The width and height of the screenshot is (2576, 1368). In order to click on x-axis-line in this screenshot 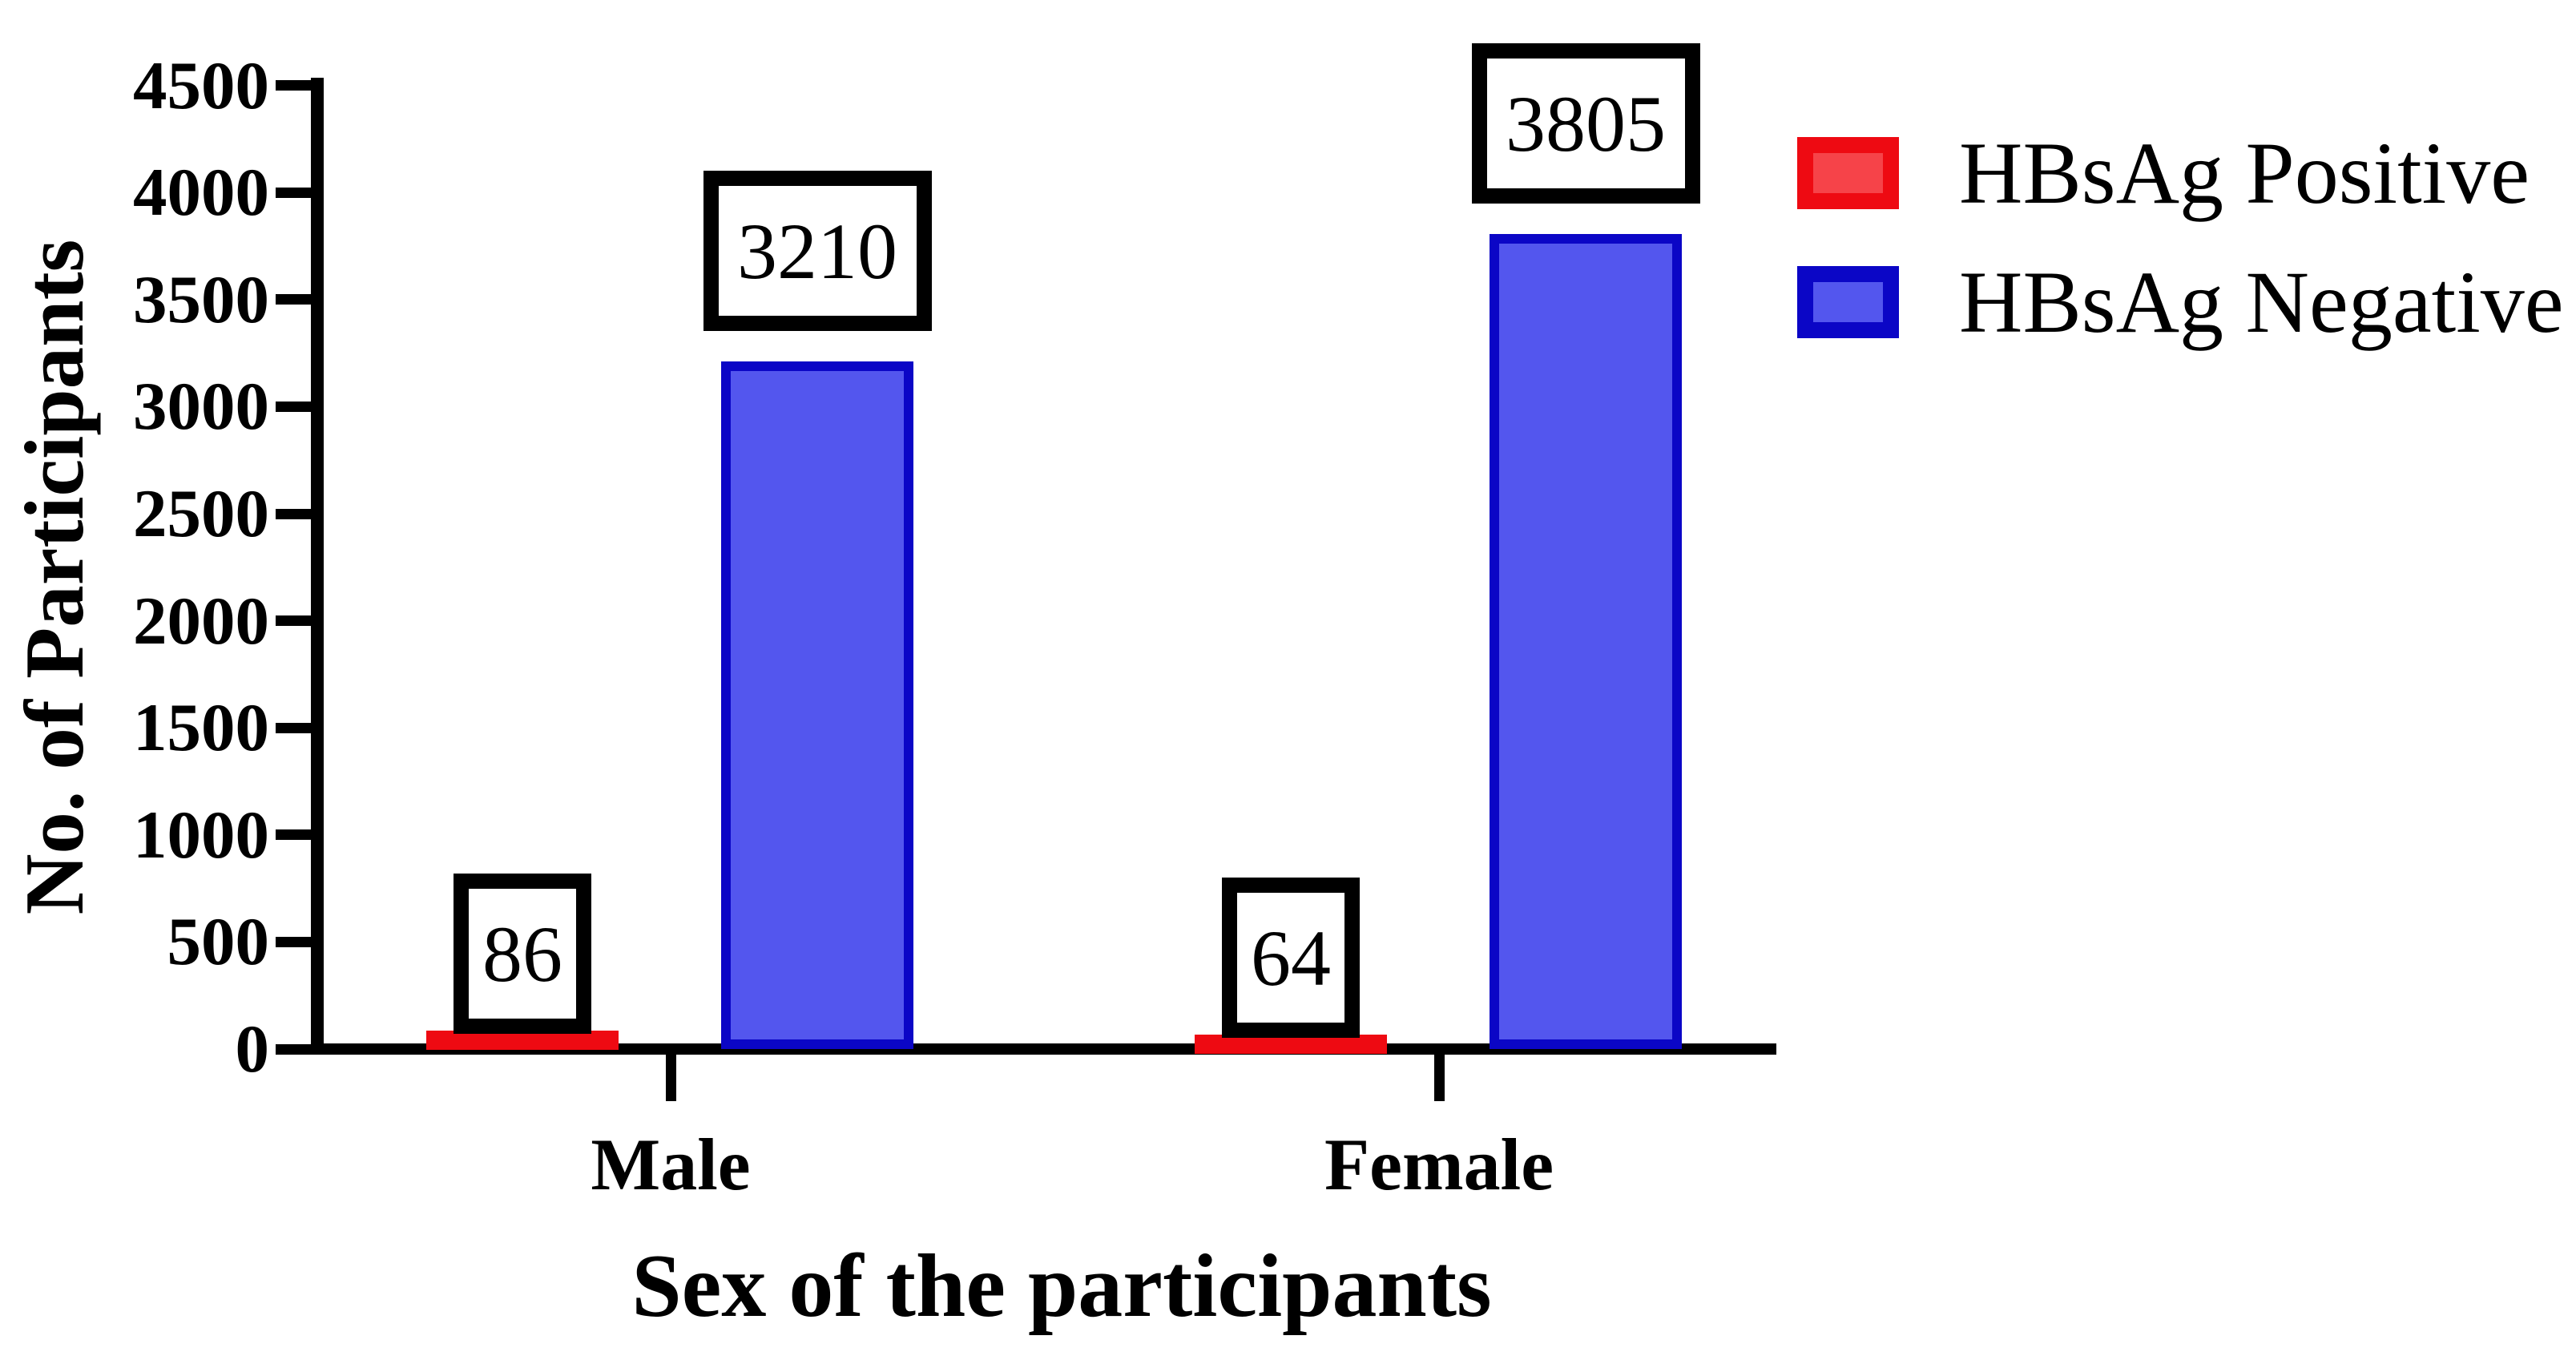, I will do `click(1043, 1049)`.